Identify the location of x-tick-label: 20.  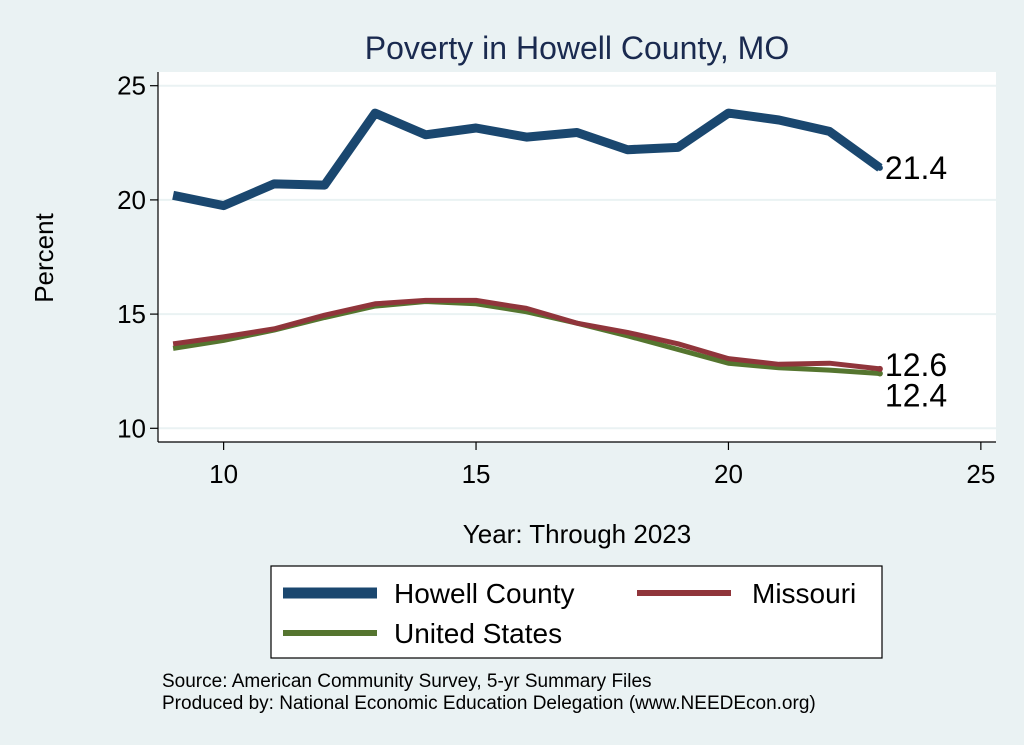
(728, 474).